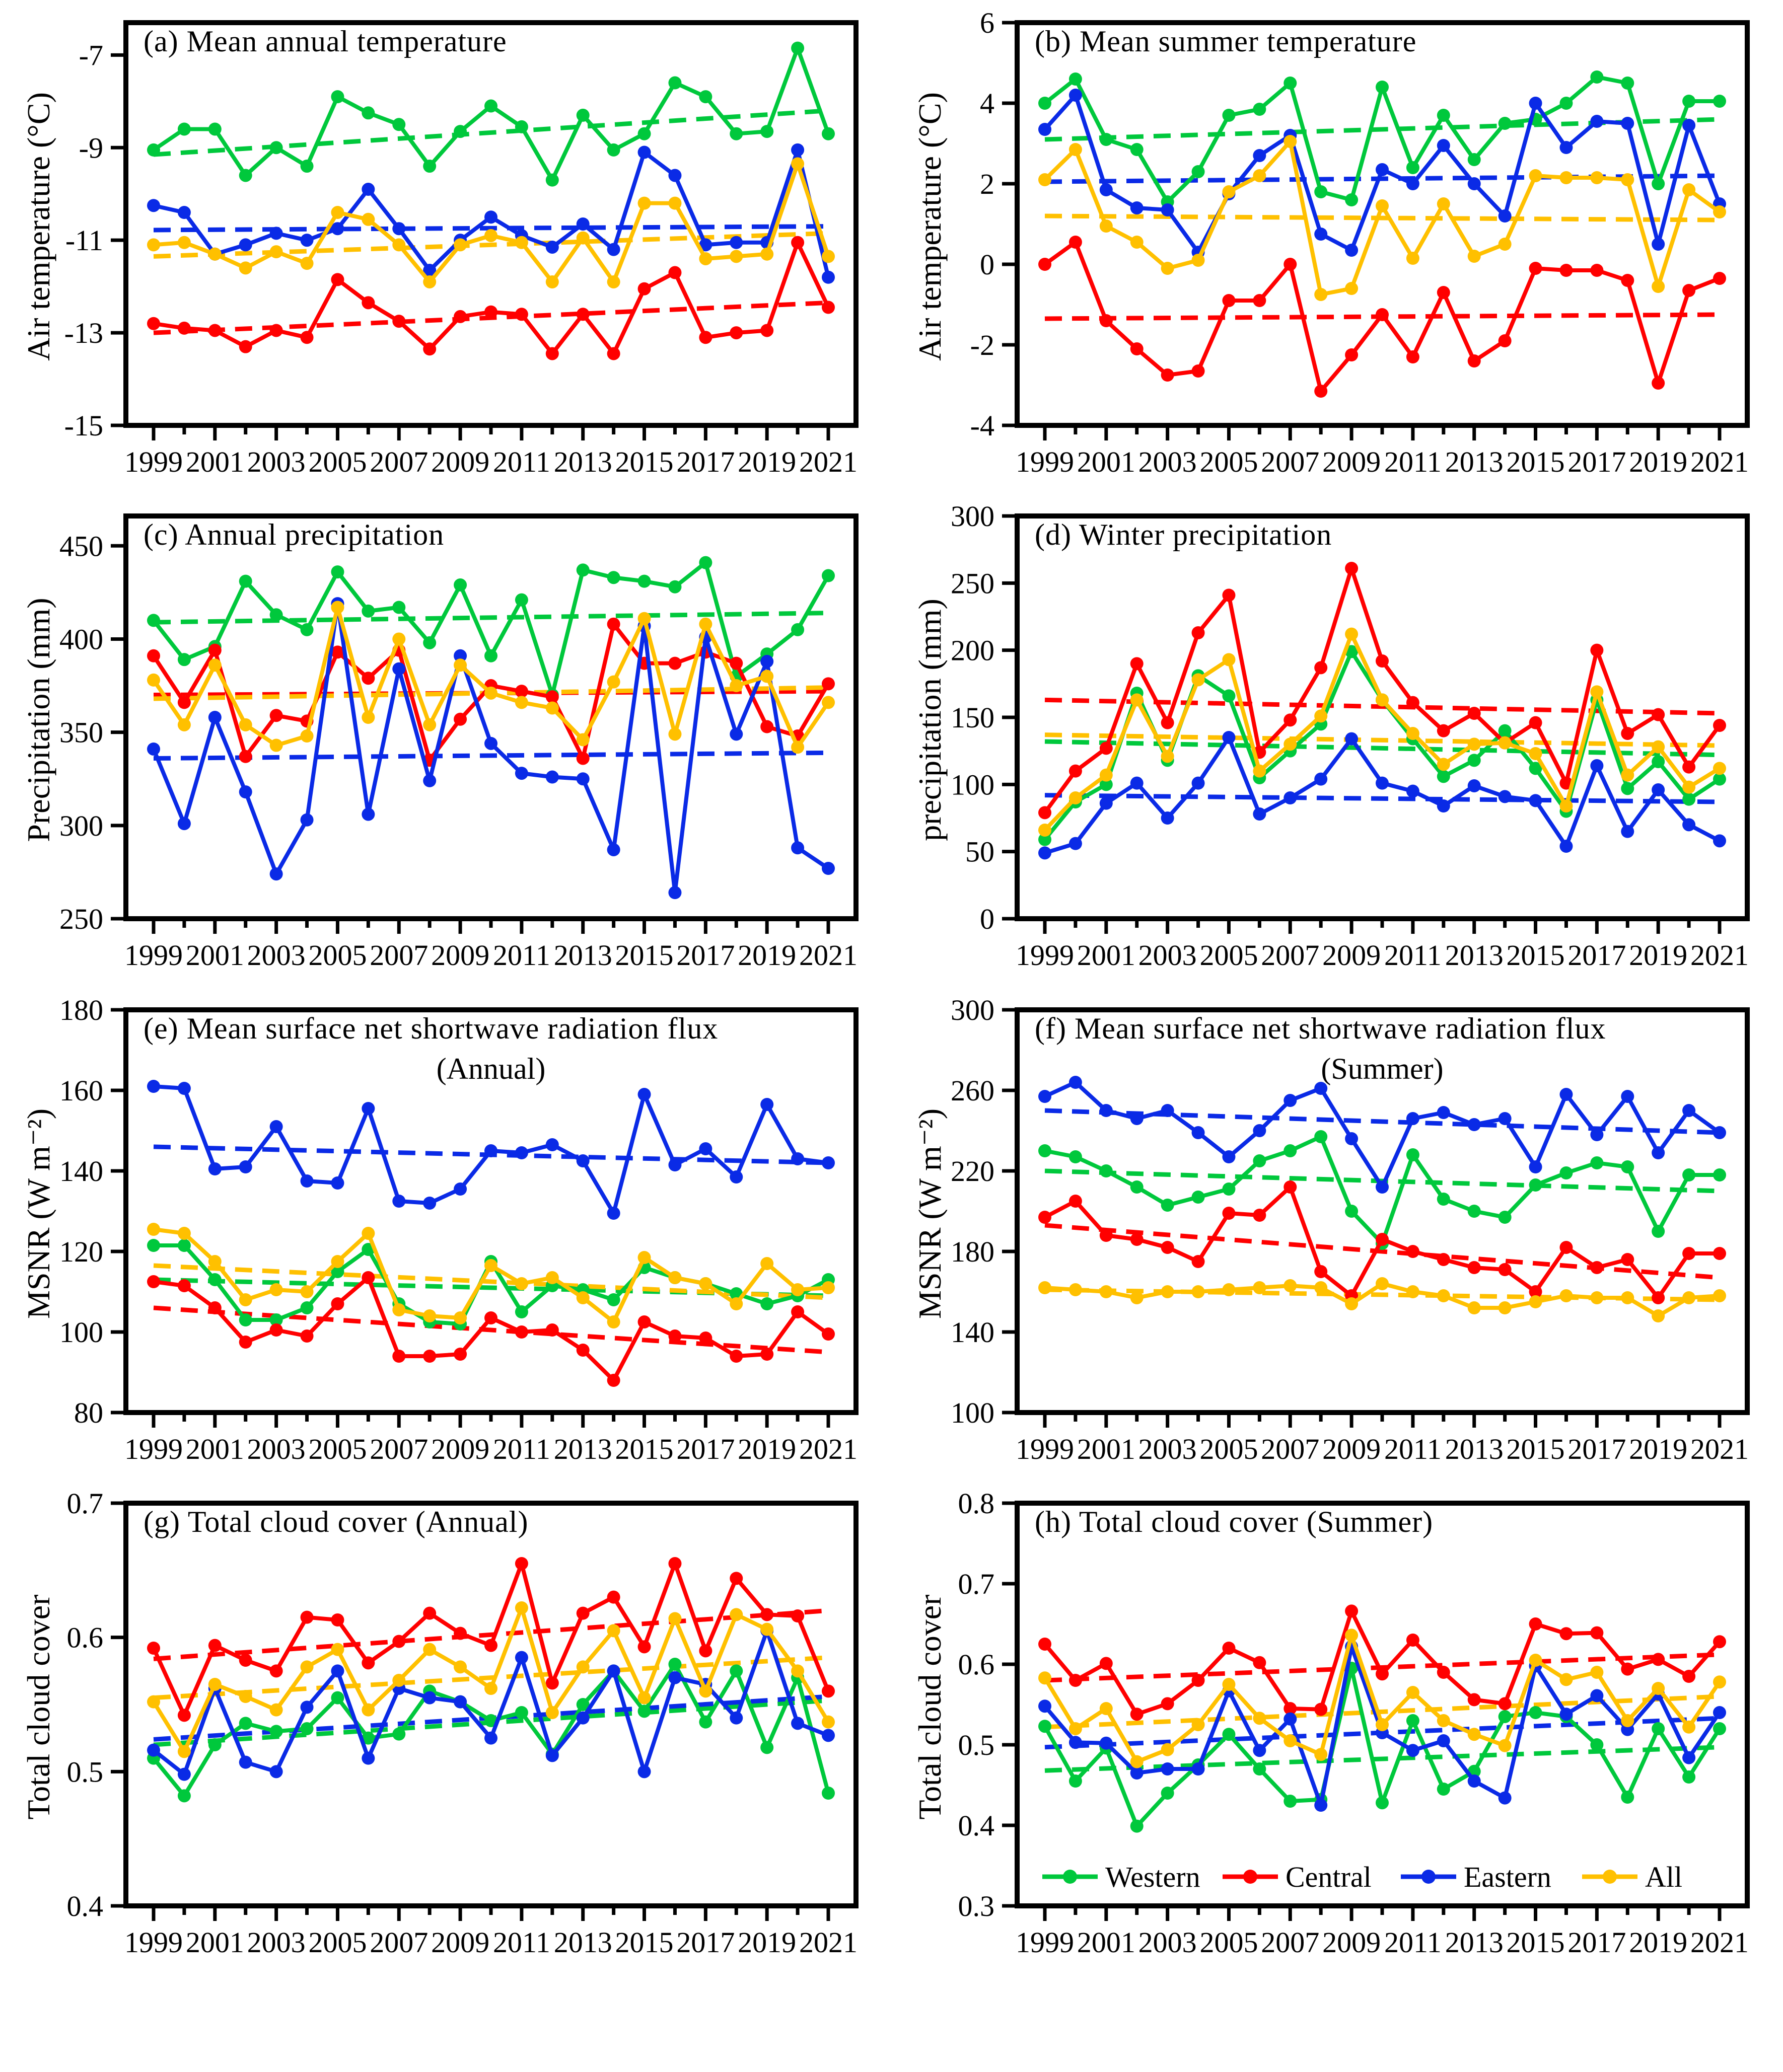 This screenshot has width=1783, height=2072. What do you see at coordinates (1536, 462) in the screenshot?
I see `x-tick-label: 2015` at bounding box center [1536, 462].